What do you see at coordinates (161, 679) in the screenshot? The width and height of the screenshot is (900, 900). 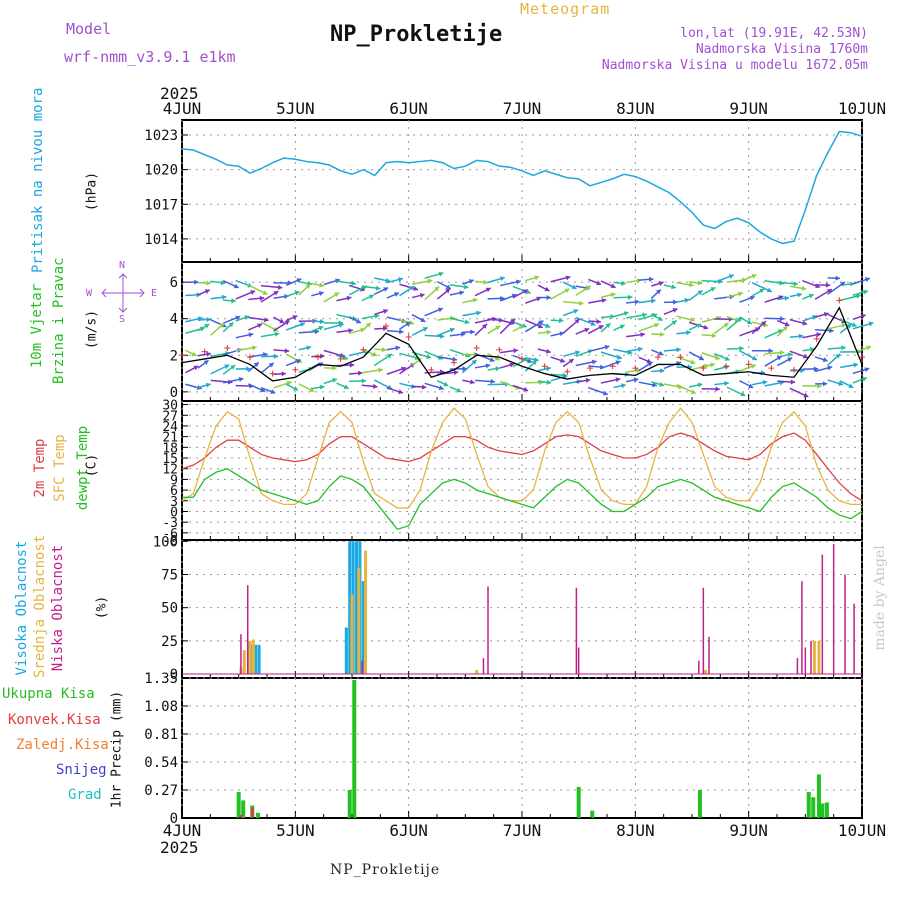 I see `y-tick-label: 1.35` at bounding box center [161, 679].